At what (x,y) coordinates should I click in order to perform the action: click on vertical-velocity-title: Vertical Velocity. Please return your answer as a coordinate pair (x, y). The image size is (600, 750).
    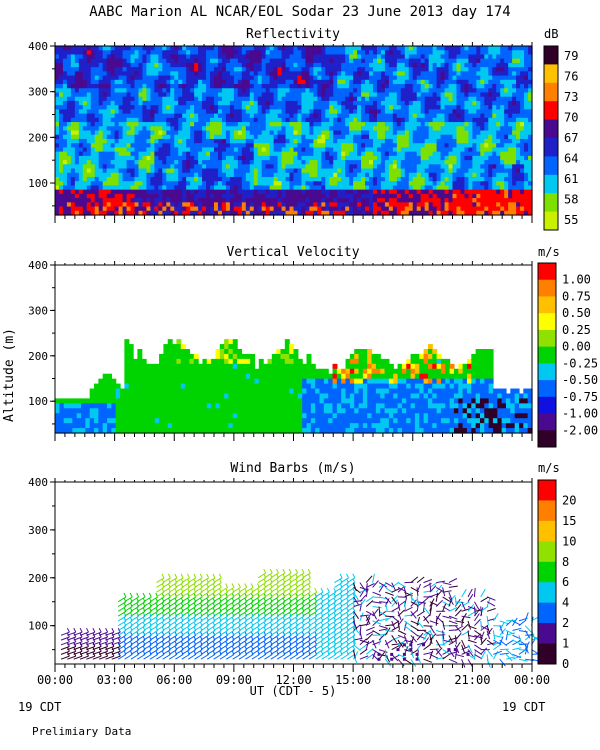
    Looking at the image, I should click on (292, 252).